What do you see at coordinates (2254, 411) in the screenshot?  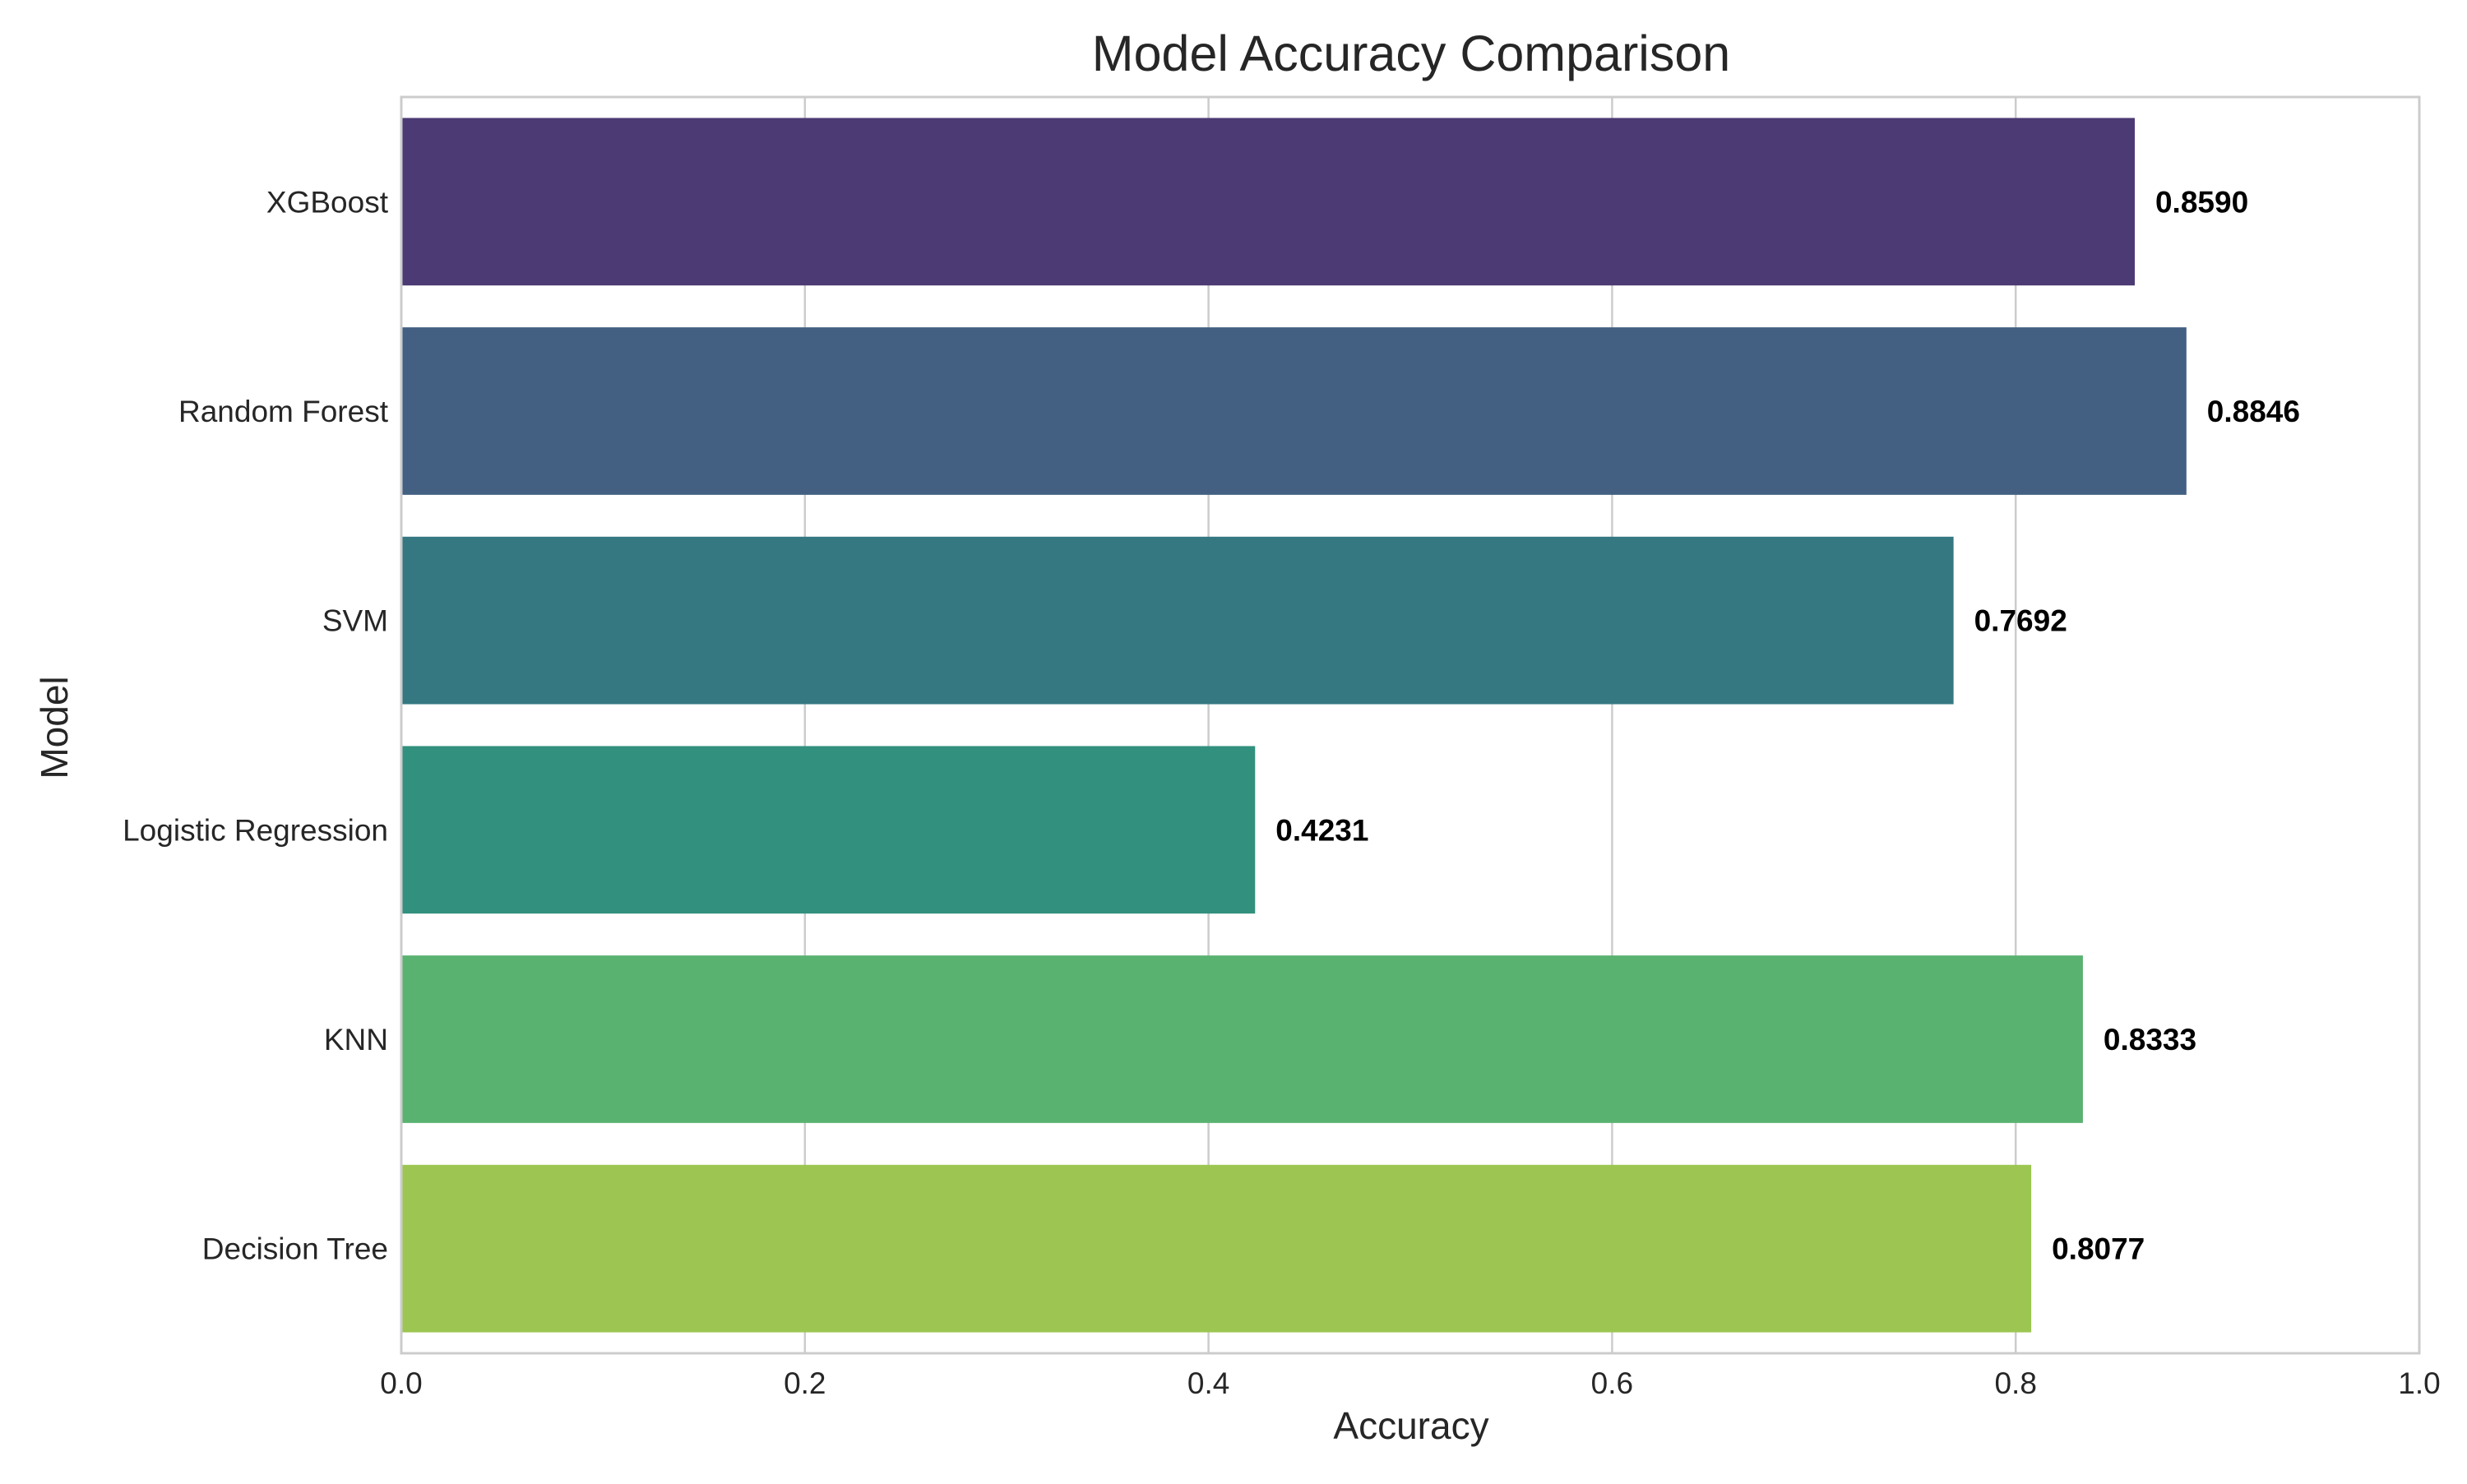 I see `data-label: 0.8846` at bounding box center [2254, 411].